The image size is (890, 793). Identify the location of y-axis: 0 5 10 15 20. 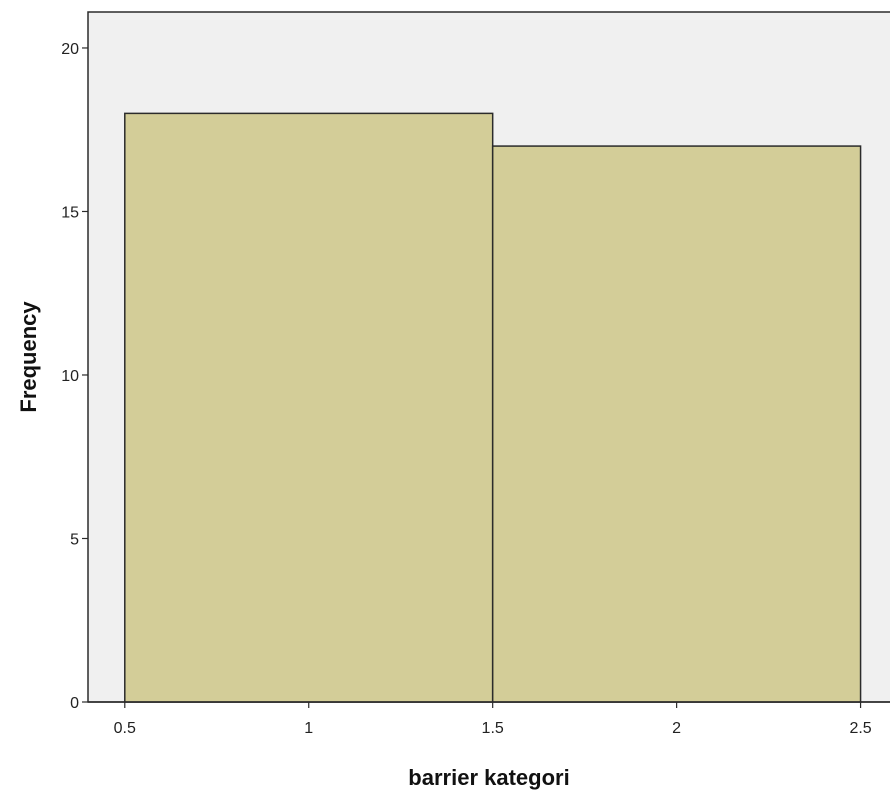
(74, 376).